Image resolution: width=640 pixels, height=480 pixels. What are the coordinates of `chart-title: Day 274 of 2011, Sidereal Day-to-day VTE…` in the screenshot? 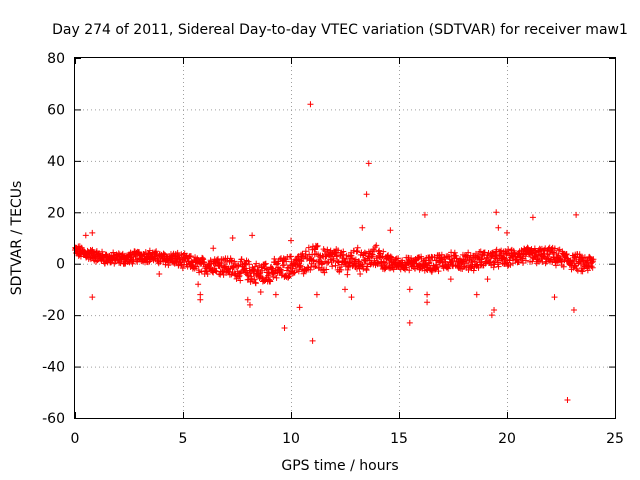 It's located at (340, 30).